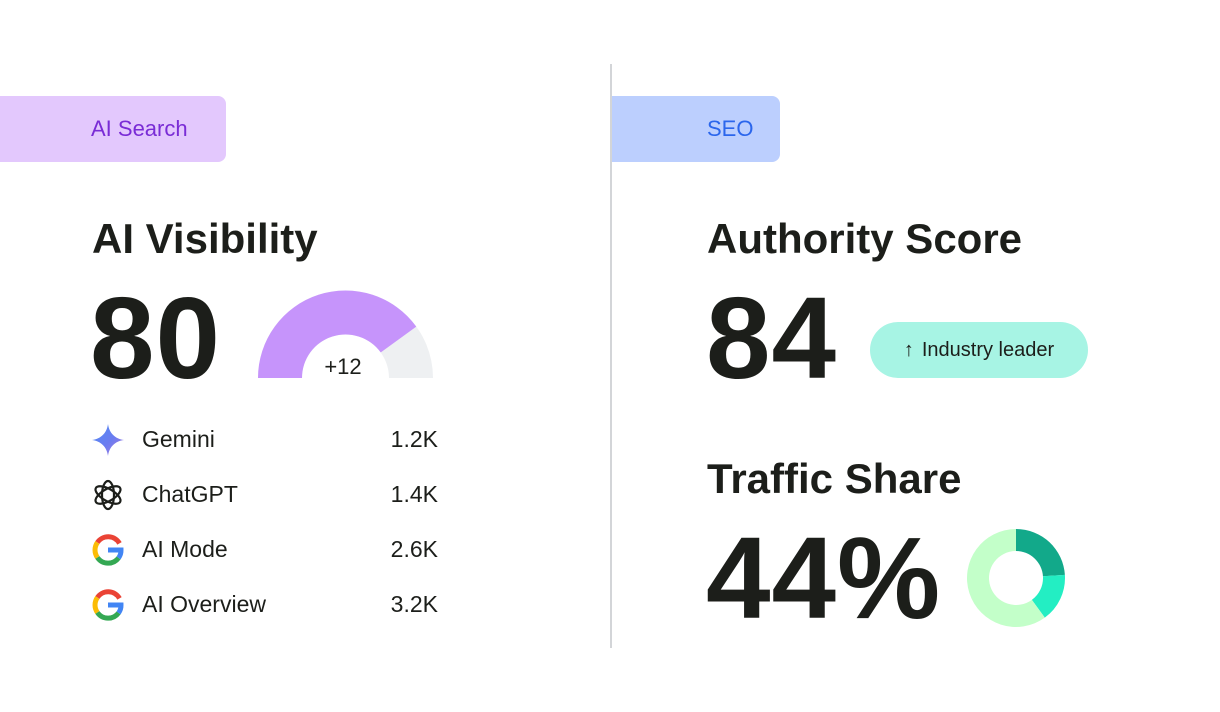  What do you see at coordinates (414, 604) in the screenshot?
I see `source-value: 3.2K` at bounding box center [414, 604].